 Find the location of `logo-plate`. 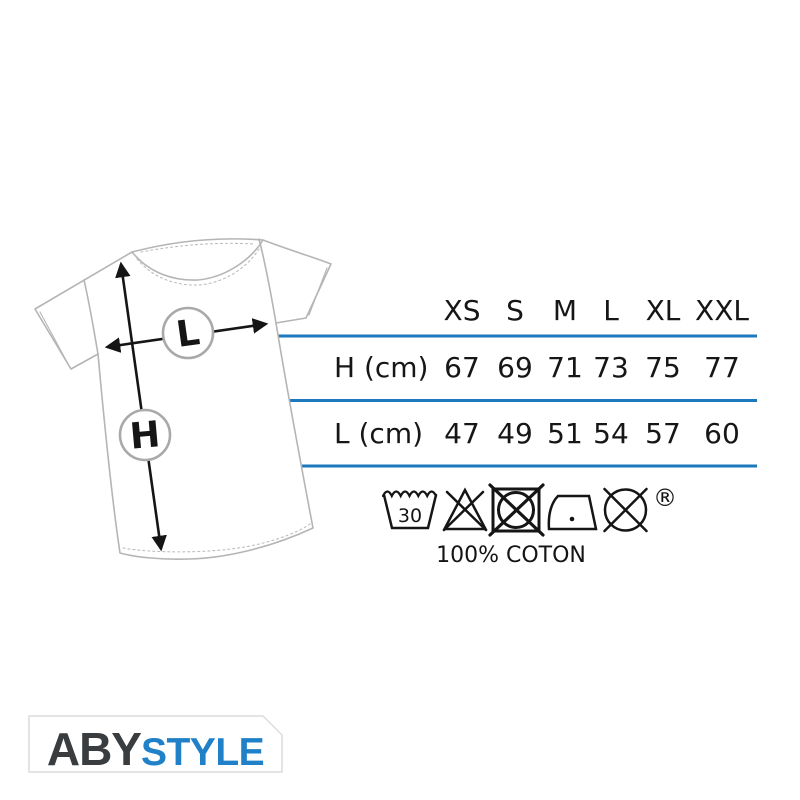

logo-plate is located at coordinates (155, 744).